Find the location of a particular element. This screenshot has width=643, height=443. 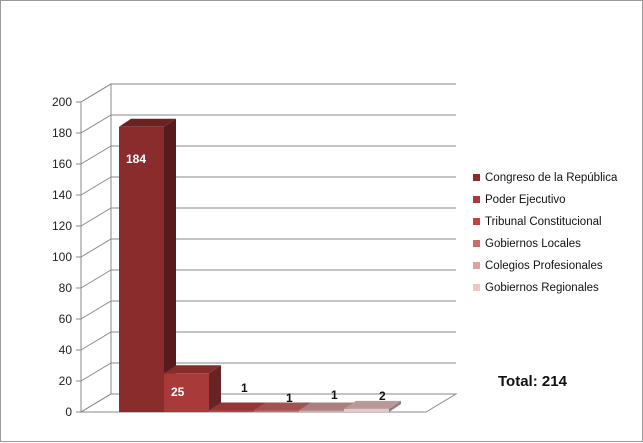

y-tick-label: 40 is located at coordinates (66, 350).